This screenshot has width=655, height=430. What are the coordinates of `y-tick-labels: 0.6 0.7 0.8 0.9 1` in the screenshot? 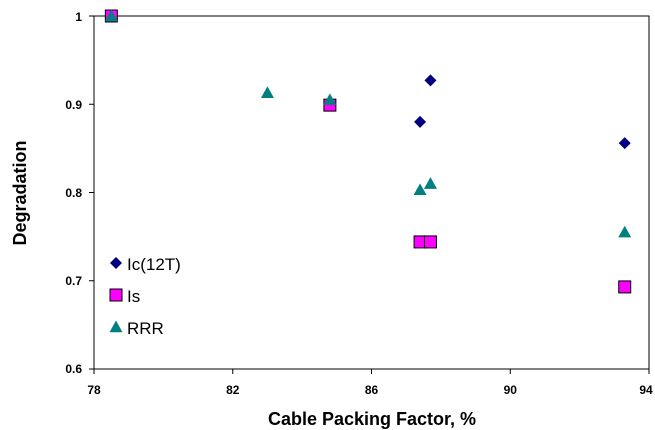 It's located at (73, 193).